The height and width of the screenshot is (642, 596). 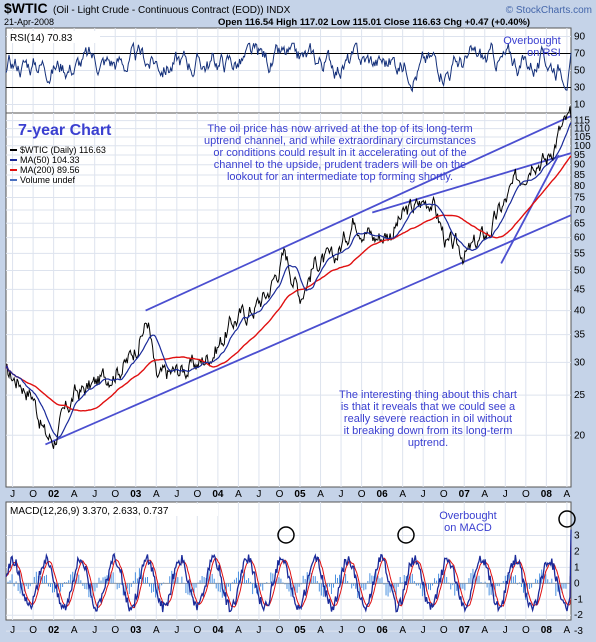 I want to click on x-axis-2-label-11: A, so click(x=238, y=630).